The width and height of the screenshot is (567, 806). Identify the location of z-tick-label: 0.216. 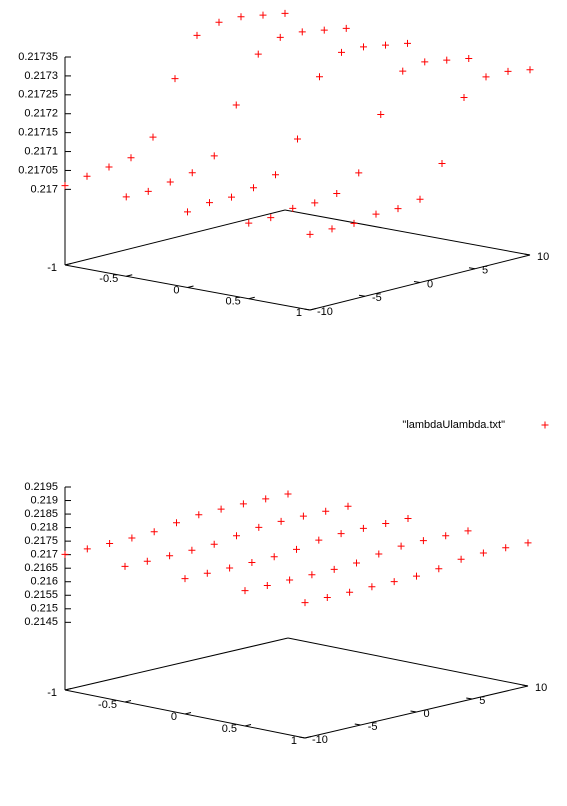
(44, 582).